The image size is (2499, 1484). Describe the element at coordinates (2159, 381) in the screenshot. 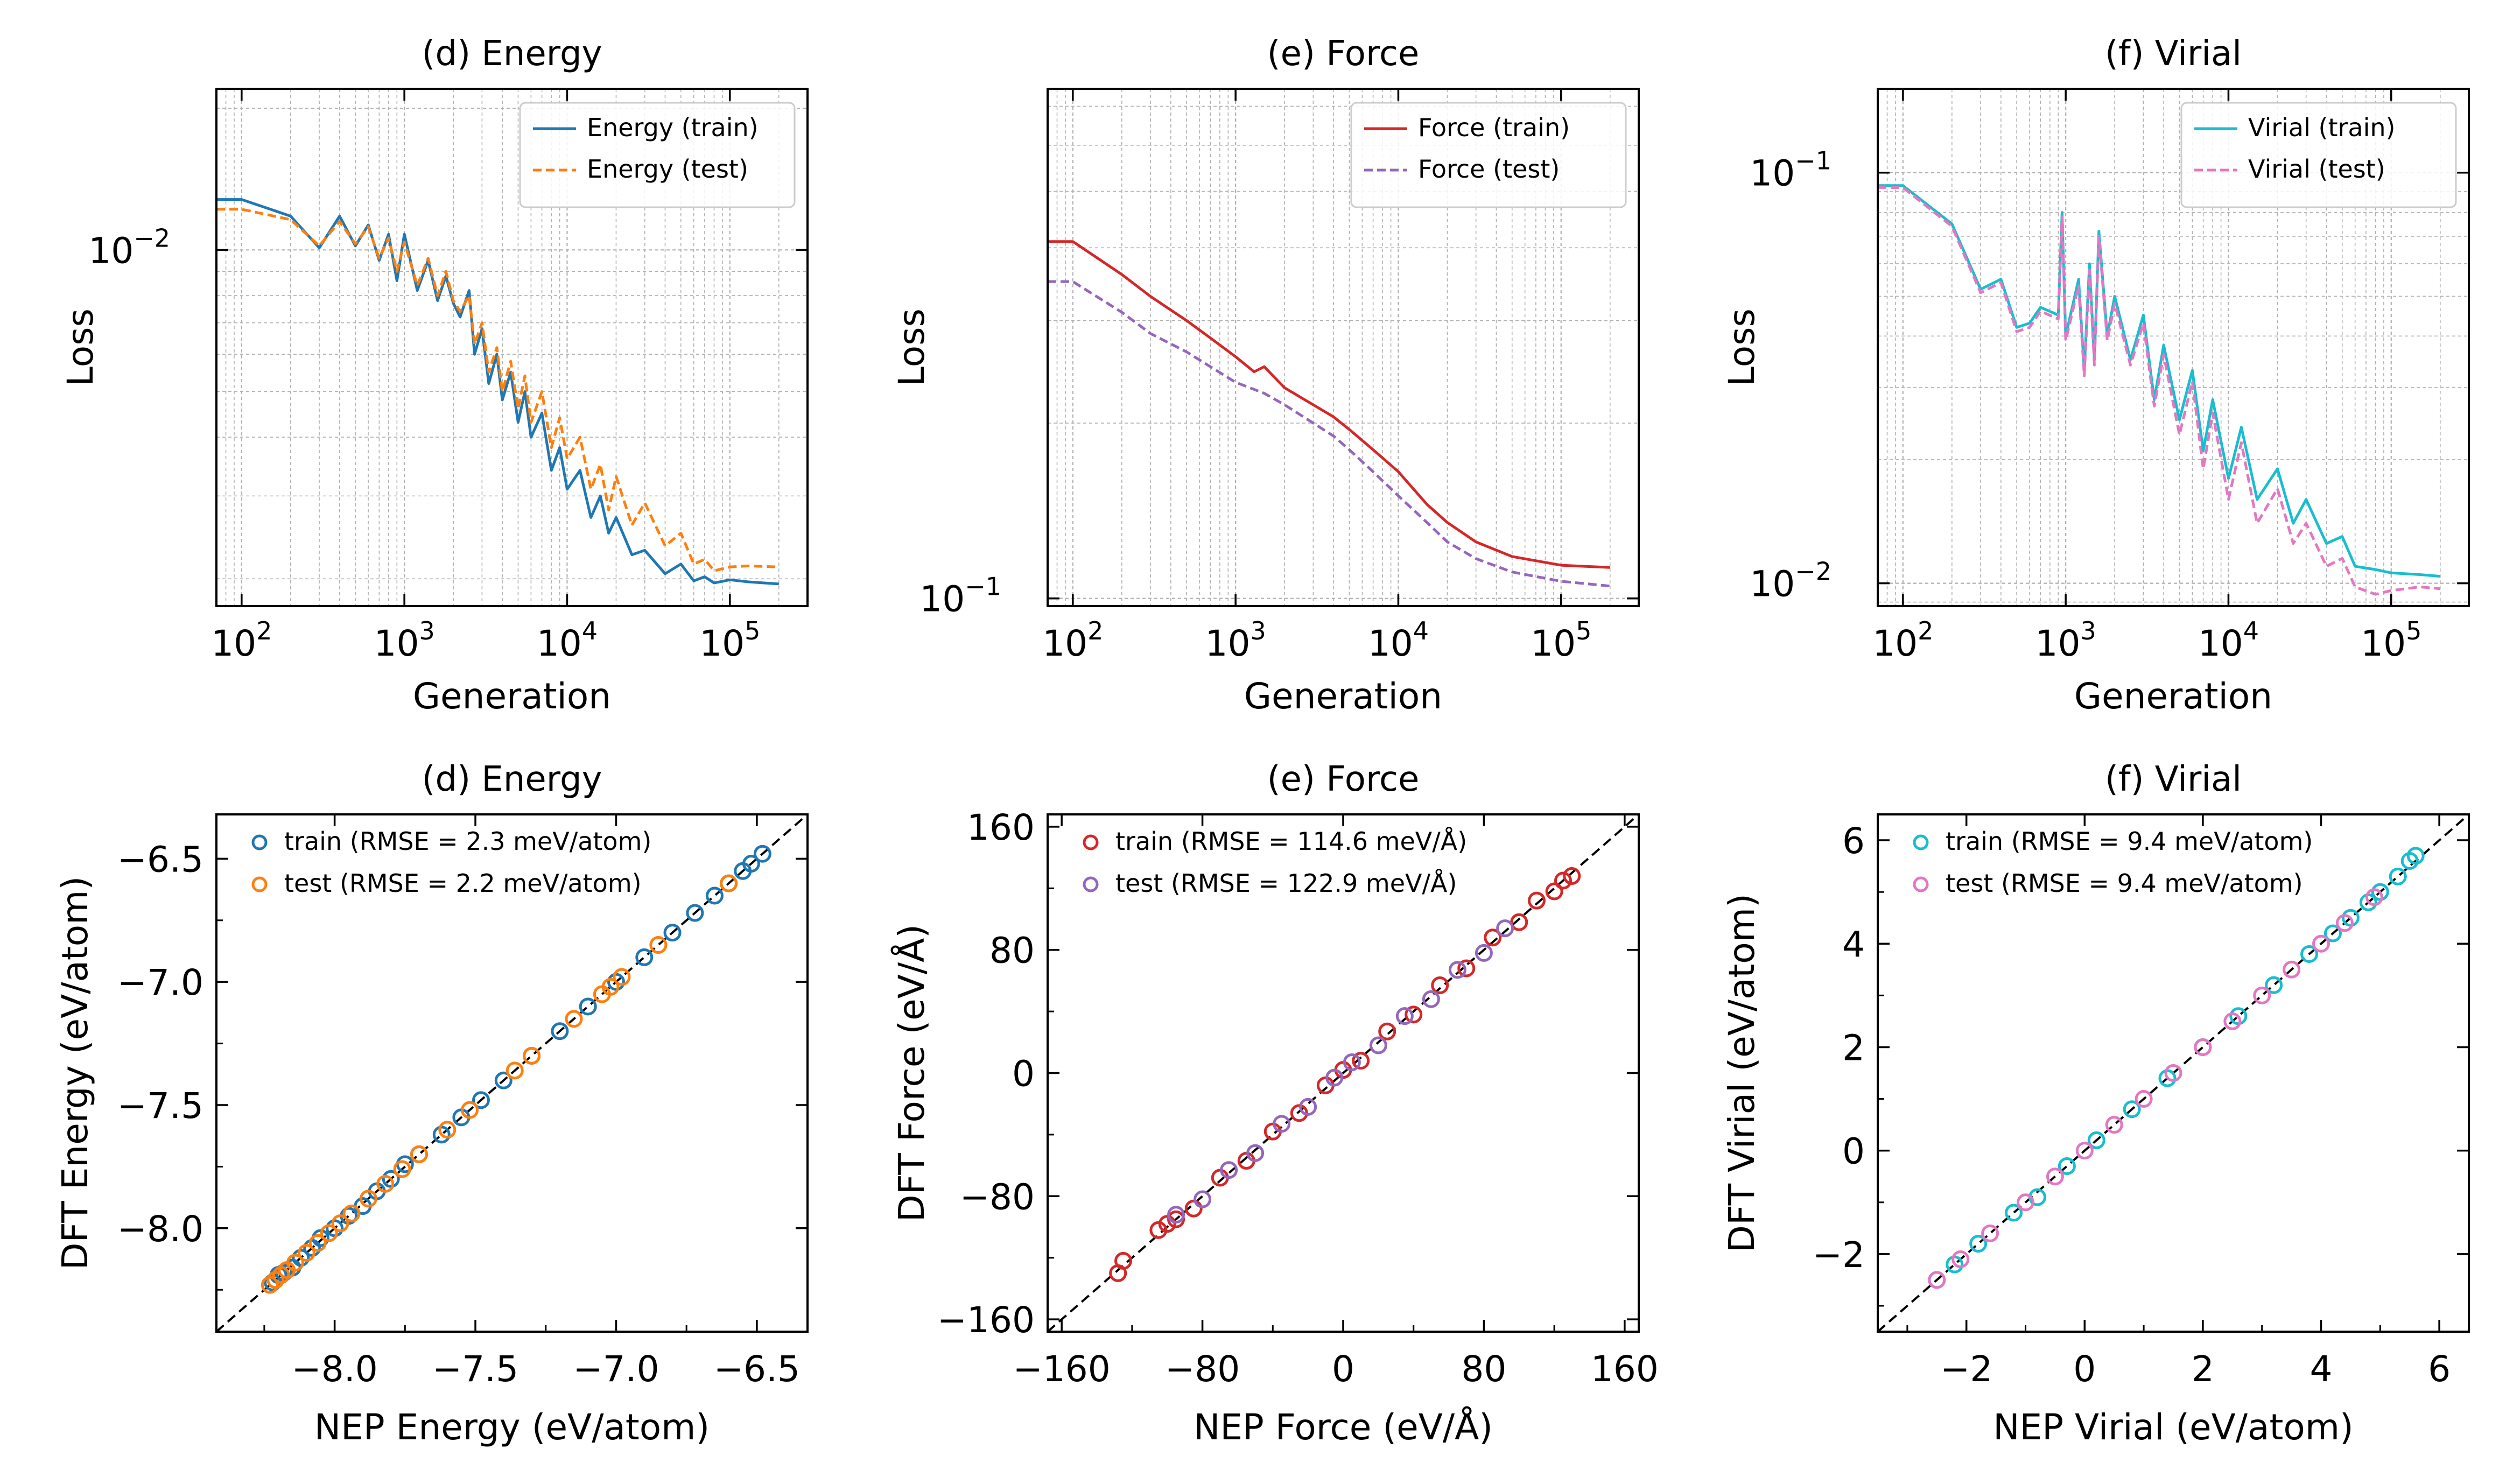

I see `series-line-train` at that location.